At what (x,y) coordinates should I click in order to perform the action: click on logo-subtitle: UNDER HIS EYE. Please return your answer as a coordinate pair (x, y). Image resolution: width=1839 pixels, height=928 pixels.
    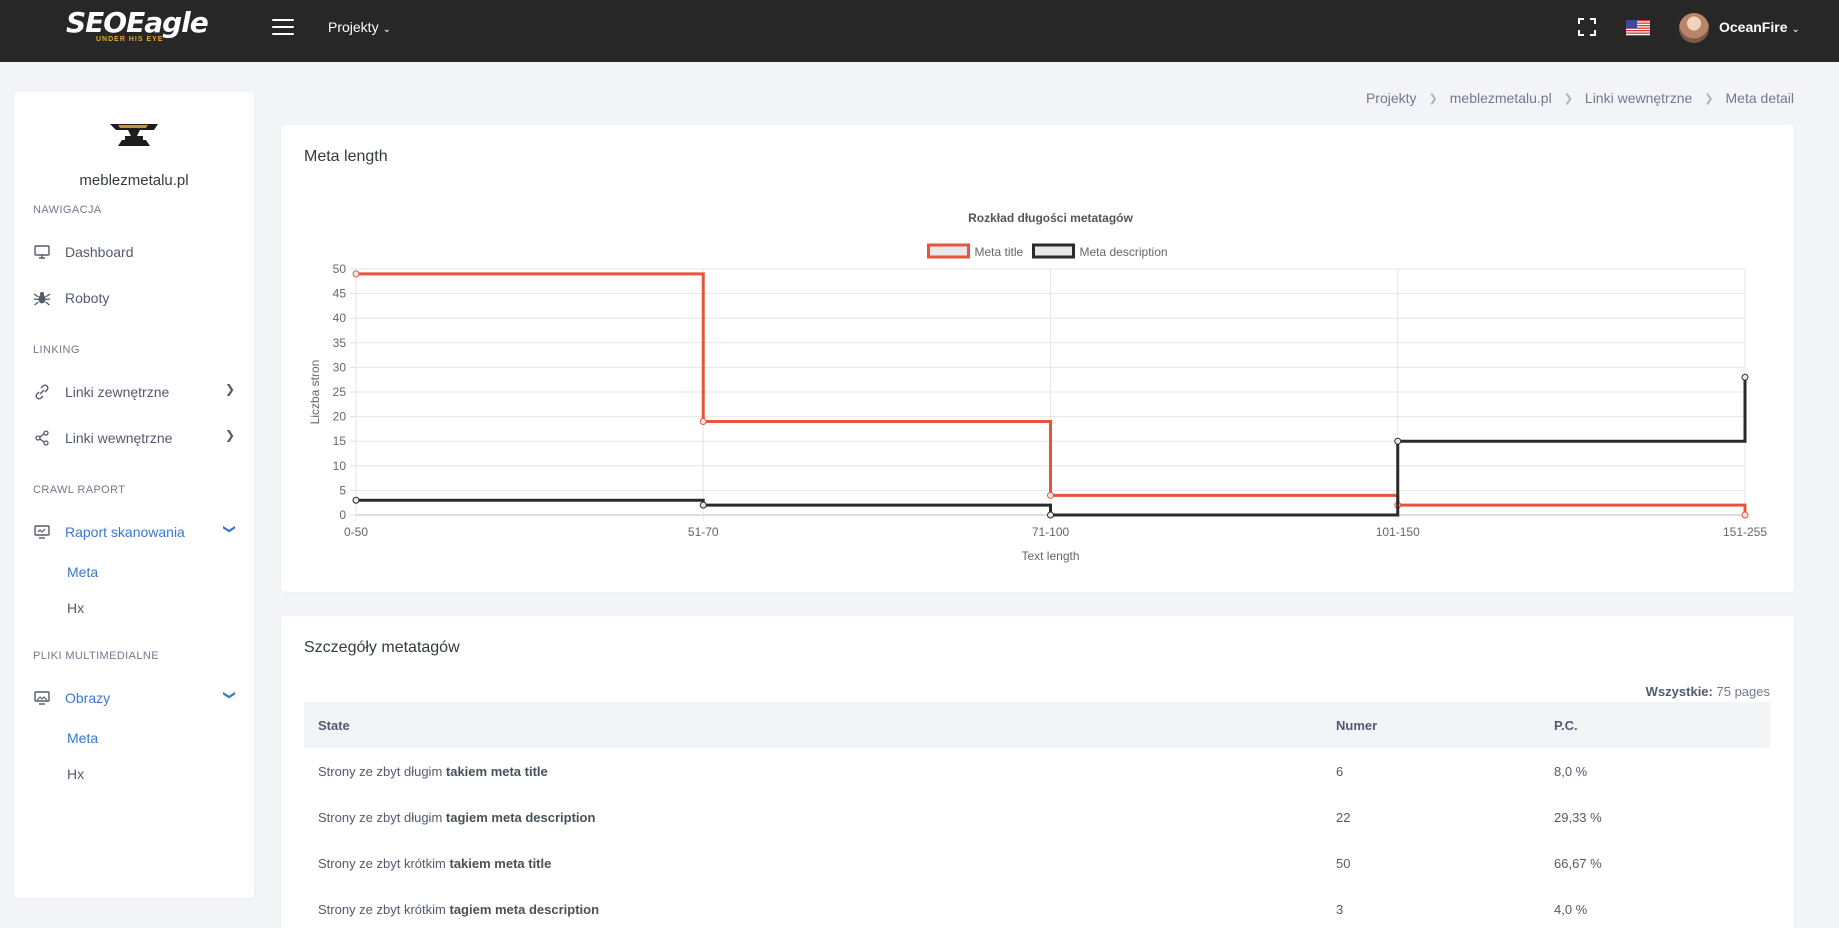
    Looking at the image, I should click on (130, 39).